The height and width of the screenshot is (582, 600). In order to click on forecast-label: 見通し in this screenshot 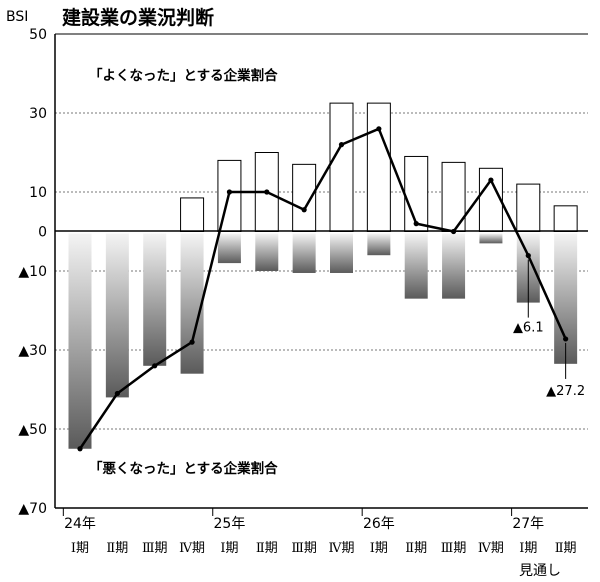, I will do `click(540, 571)`.